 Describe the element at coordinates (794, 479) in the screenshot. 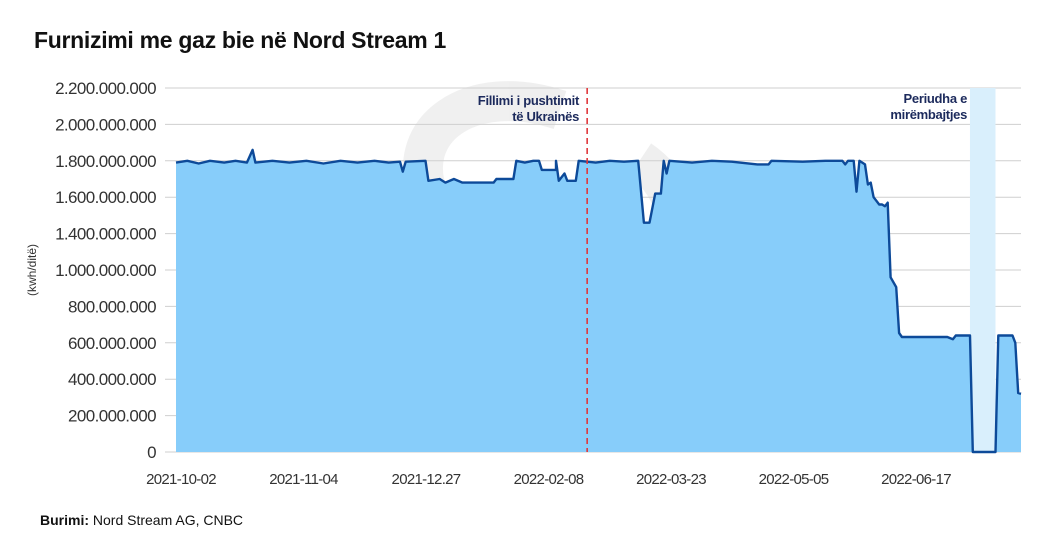

I see `x-tick-label: 2022-05-05` at that location.